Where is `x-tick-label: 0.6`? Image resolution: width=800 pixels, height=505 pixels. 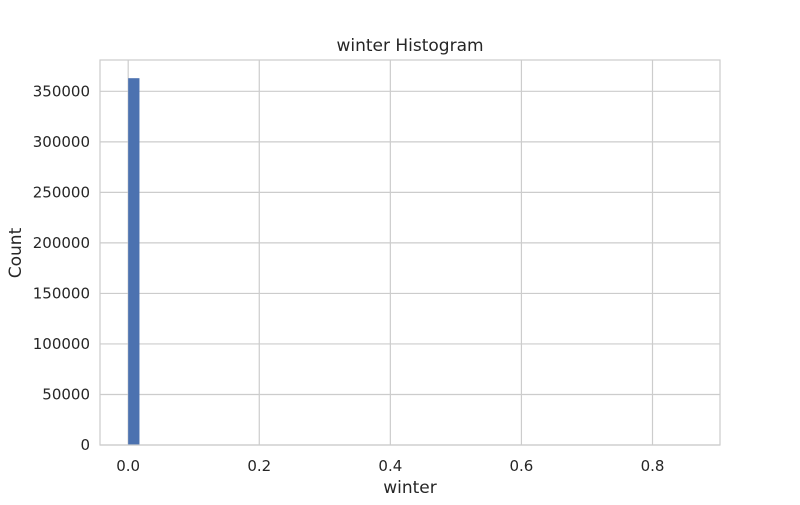 x-tick-label: 0.6 is located at coordinates (521, 466).